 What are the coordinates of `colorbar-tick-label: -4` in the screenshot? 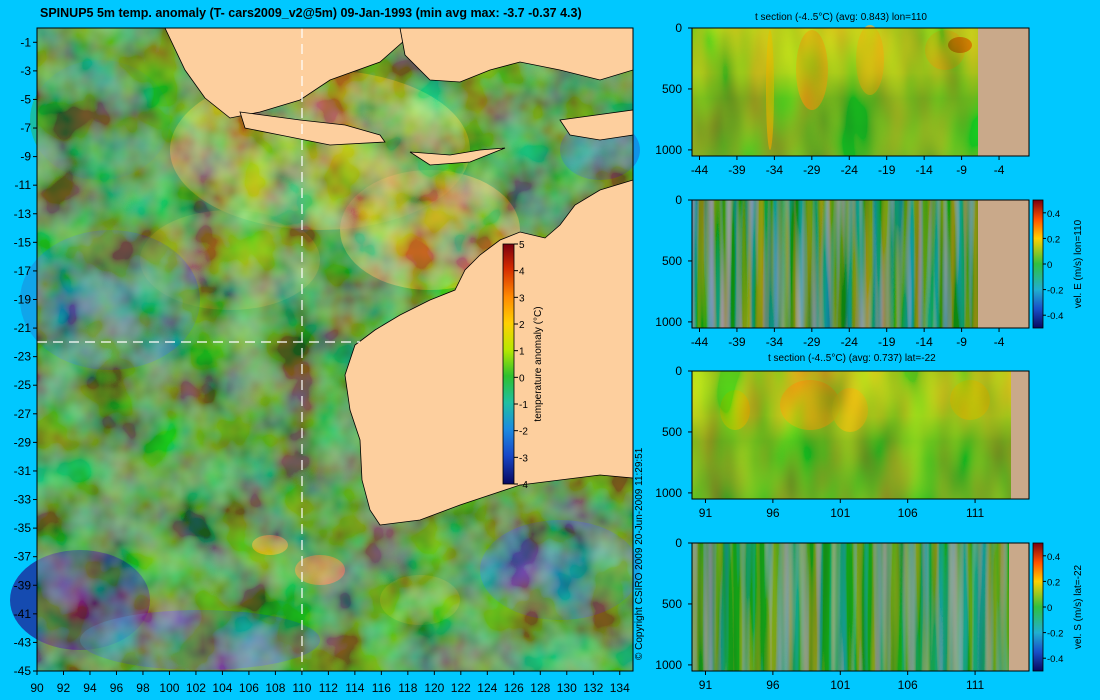 It's located at (523, 485).